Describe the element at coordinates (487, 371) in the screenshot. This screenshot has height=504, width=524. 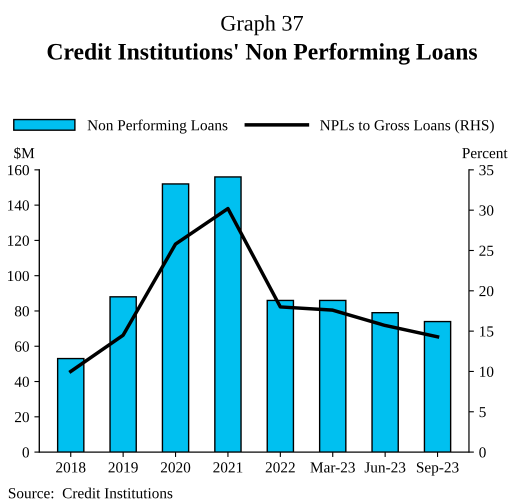
I see `y2-tick-label: 10` at that location.